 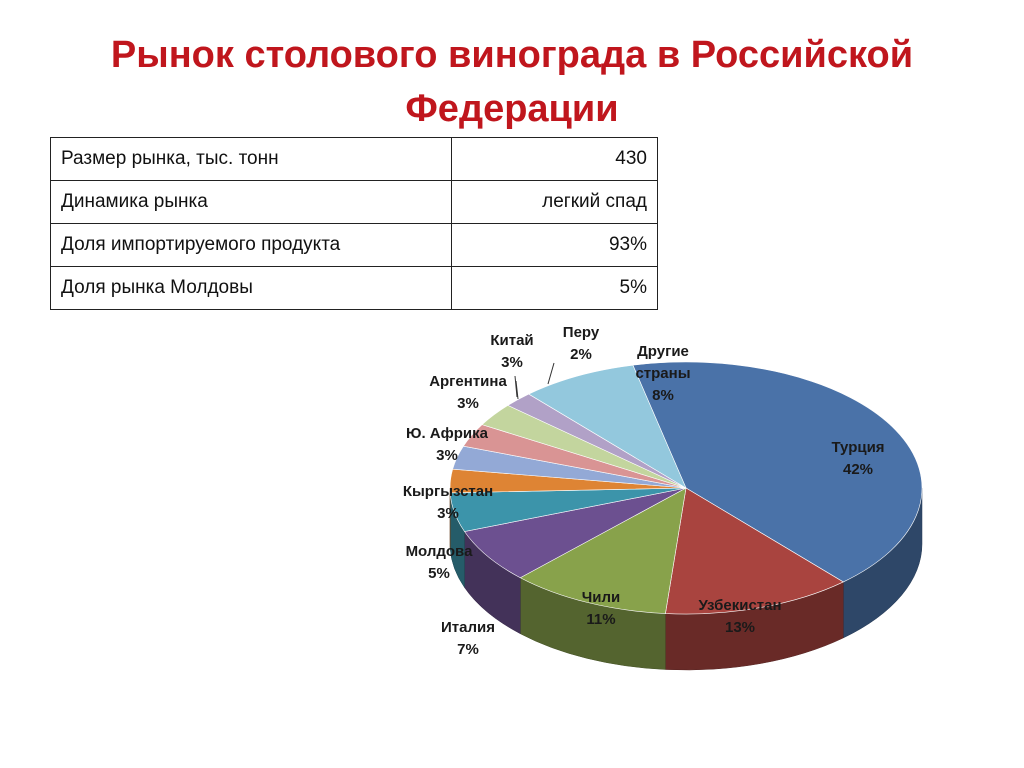 I want to click on slice-label: Италия 7%, so click(x=468, y=638).